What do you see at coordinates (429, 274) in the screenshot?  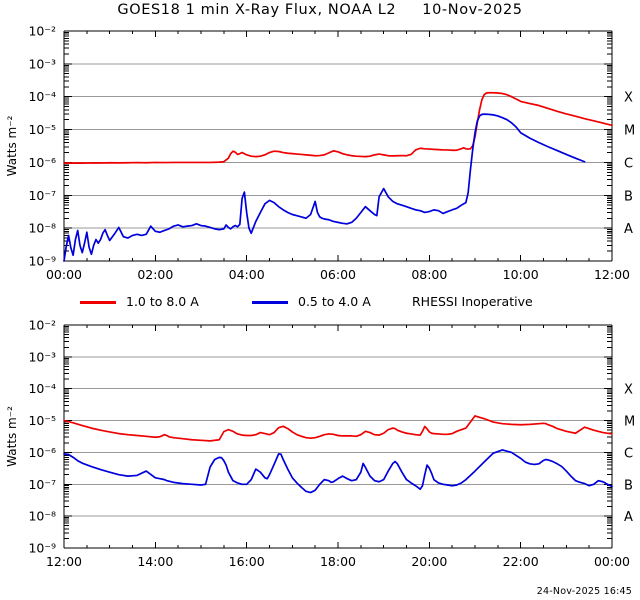 I see `svg-text: 08:00` at bounding box center [429, 274].